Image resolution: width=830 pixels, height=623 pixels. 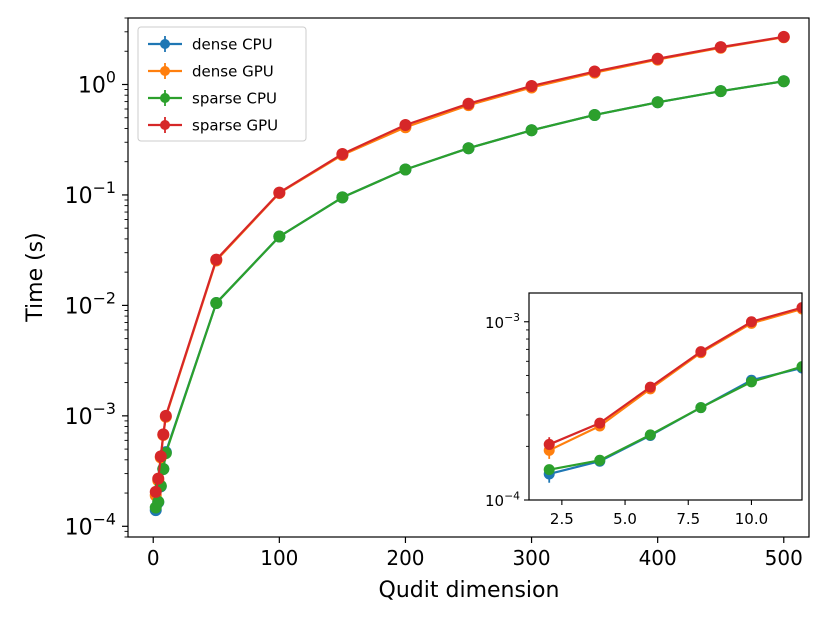 I want to click on x-axis-ticks: 0 100 200 300 400 500, so click(x=475, y=553).